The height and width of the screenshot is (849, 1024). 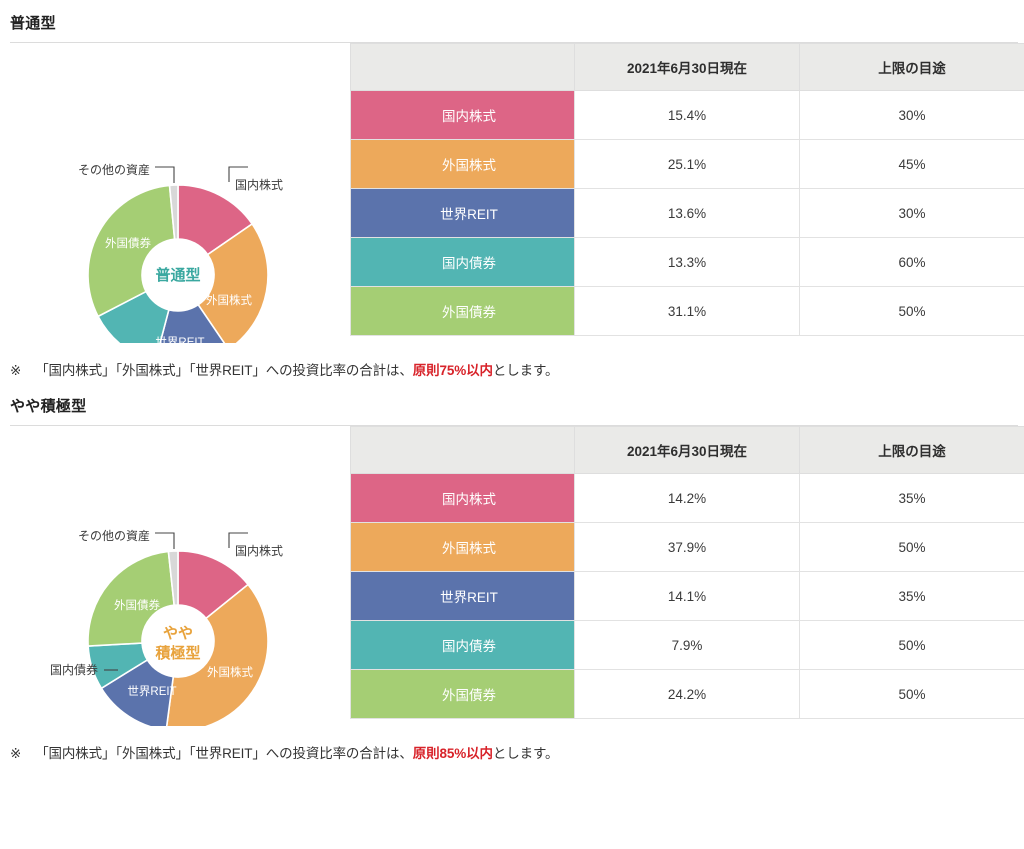 I want to click on current-ratio-cell: 24.2%, so click(x=687, y=694).